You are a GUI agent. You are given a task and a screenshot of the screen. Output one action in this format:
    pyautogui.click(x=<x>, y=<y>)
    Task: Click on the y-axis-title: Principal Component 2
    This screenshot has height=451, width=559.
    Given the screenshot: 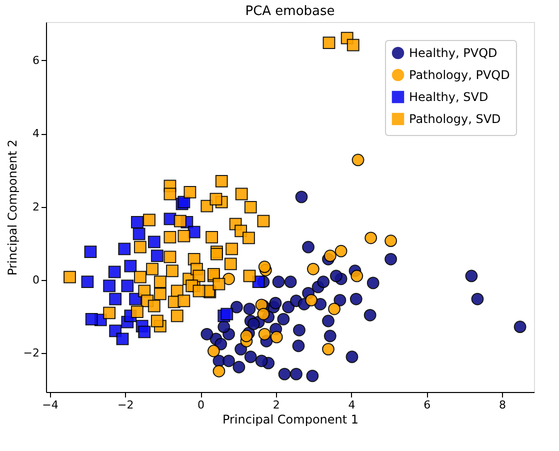 What is the action you would take?
    pyautogui.click(x=12, y=207)
    